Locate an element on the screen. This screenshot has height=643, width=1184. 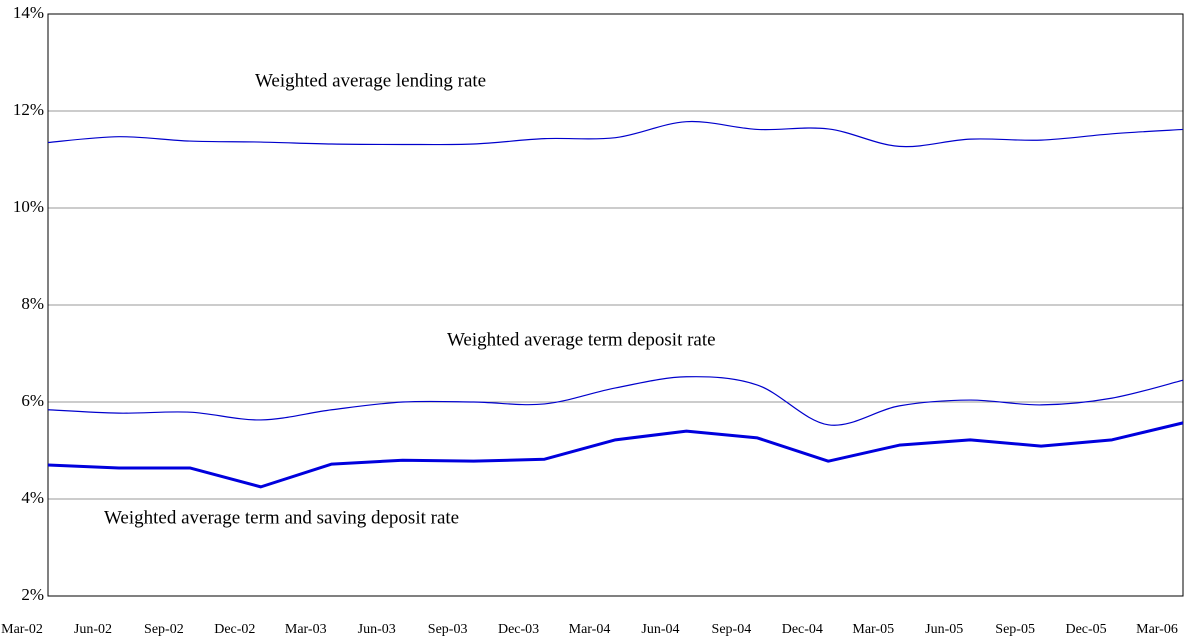
x-tick-label: Mar-05 is located at coordinates (873, 629).